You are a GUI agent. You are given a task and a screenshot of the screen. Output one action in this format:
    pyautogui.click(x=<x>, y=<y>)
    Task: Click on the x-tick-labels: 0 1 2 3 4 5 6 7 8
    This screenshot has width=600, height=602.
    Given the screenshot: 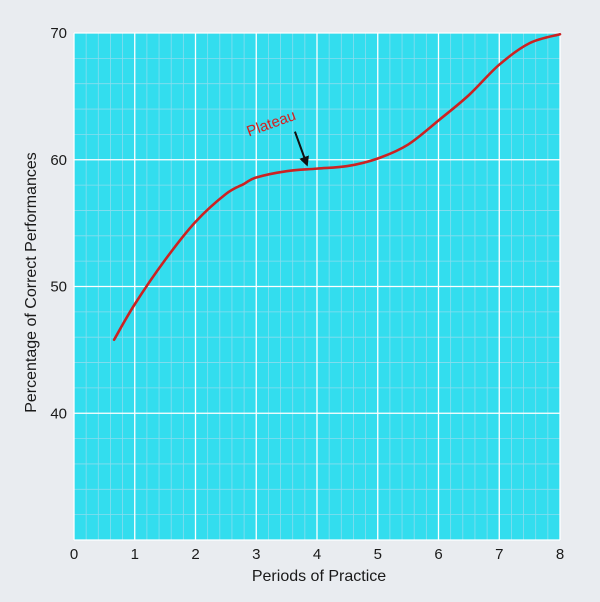 What is the action you would take?
    pyautogui.click(x=317, y=554)
    